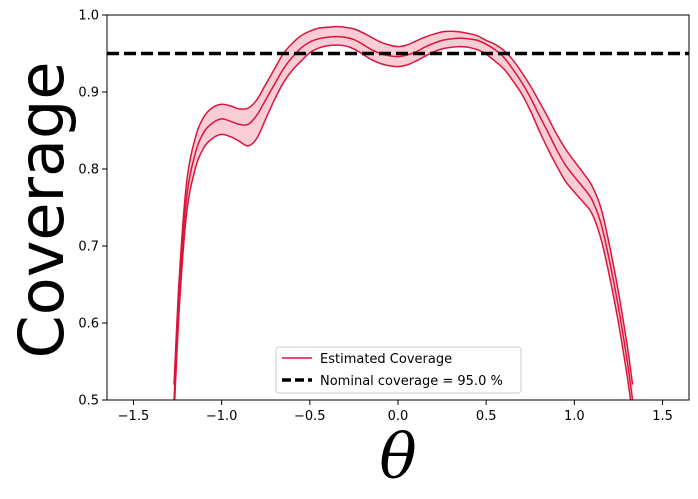  I want to click on x-tick-label: −1.0, so click(222, 416).